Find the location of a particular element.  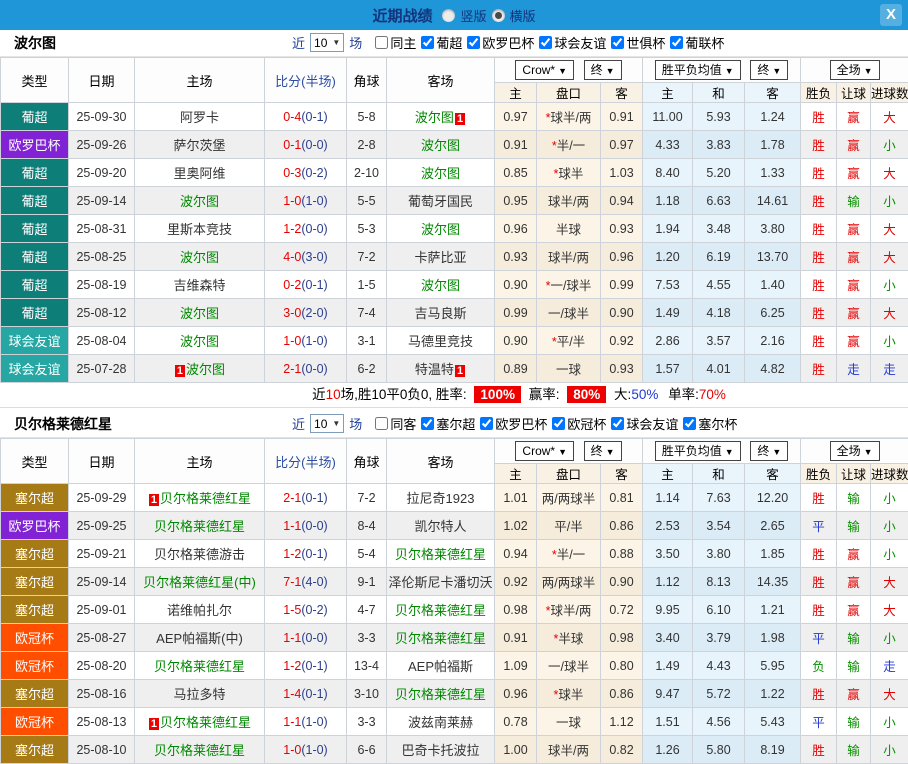

away-team: 巴奇卡托波拉 is located at coordinates (441, 750).